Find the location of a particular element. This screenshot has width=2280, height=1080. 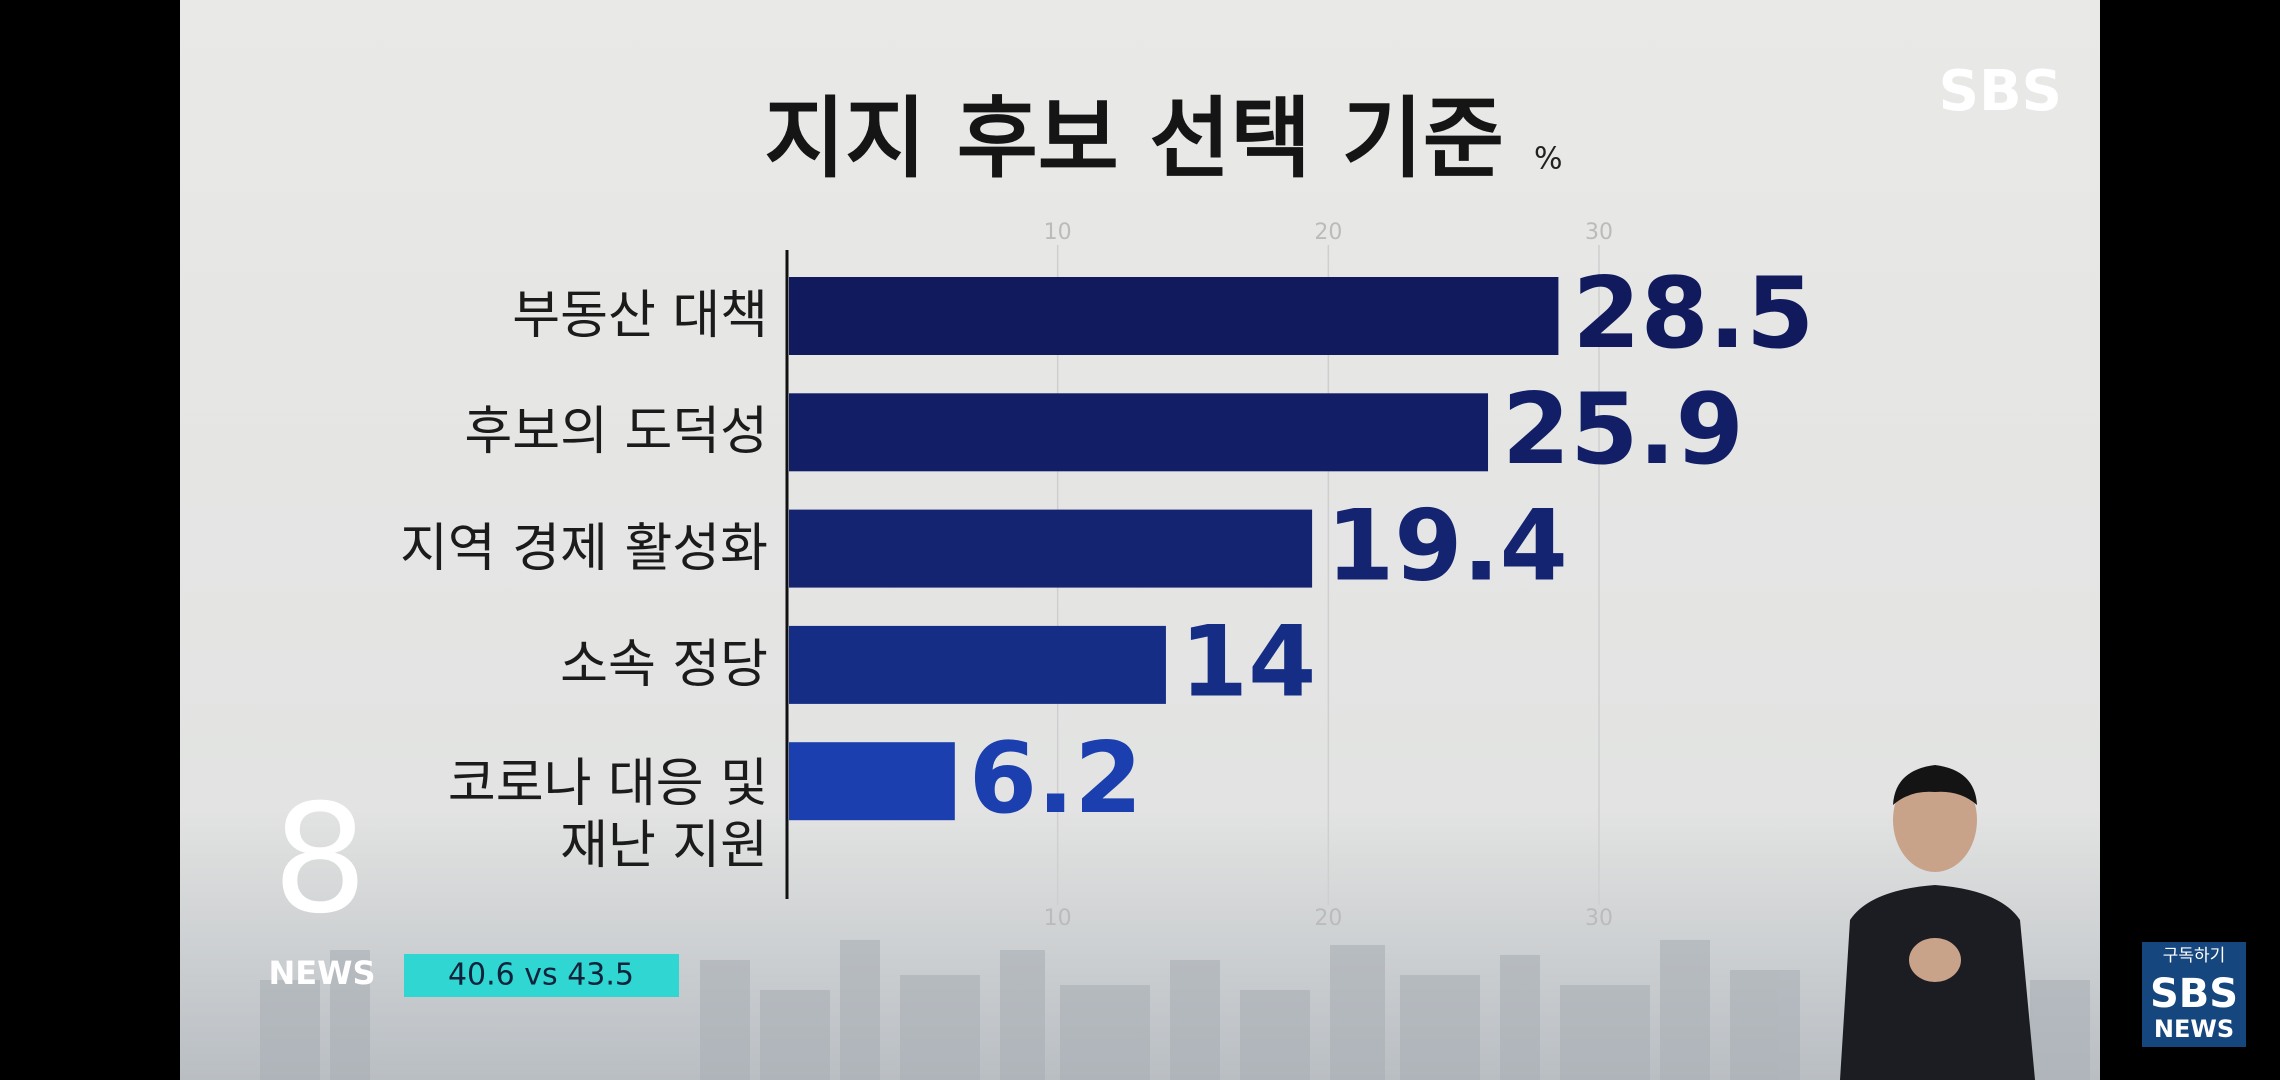

chart-title: 지지 후보 선택 기준 is located at coordinates (1134, 138).